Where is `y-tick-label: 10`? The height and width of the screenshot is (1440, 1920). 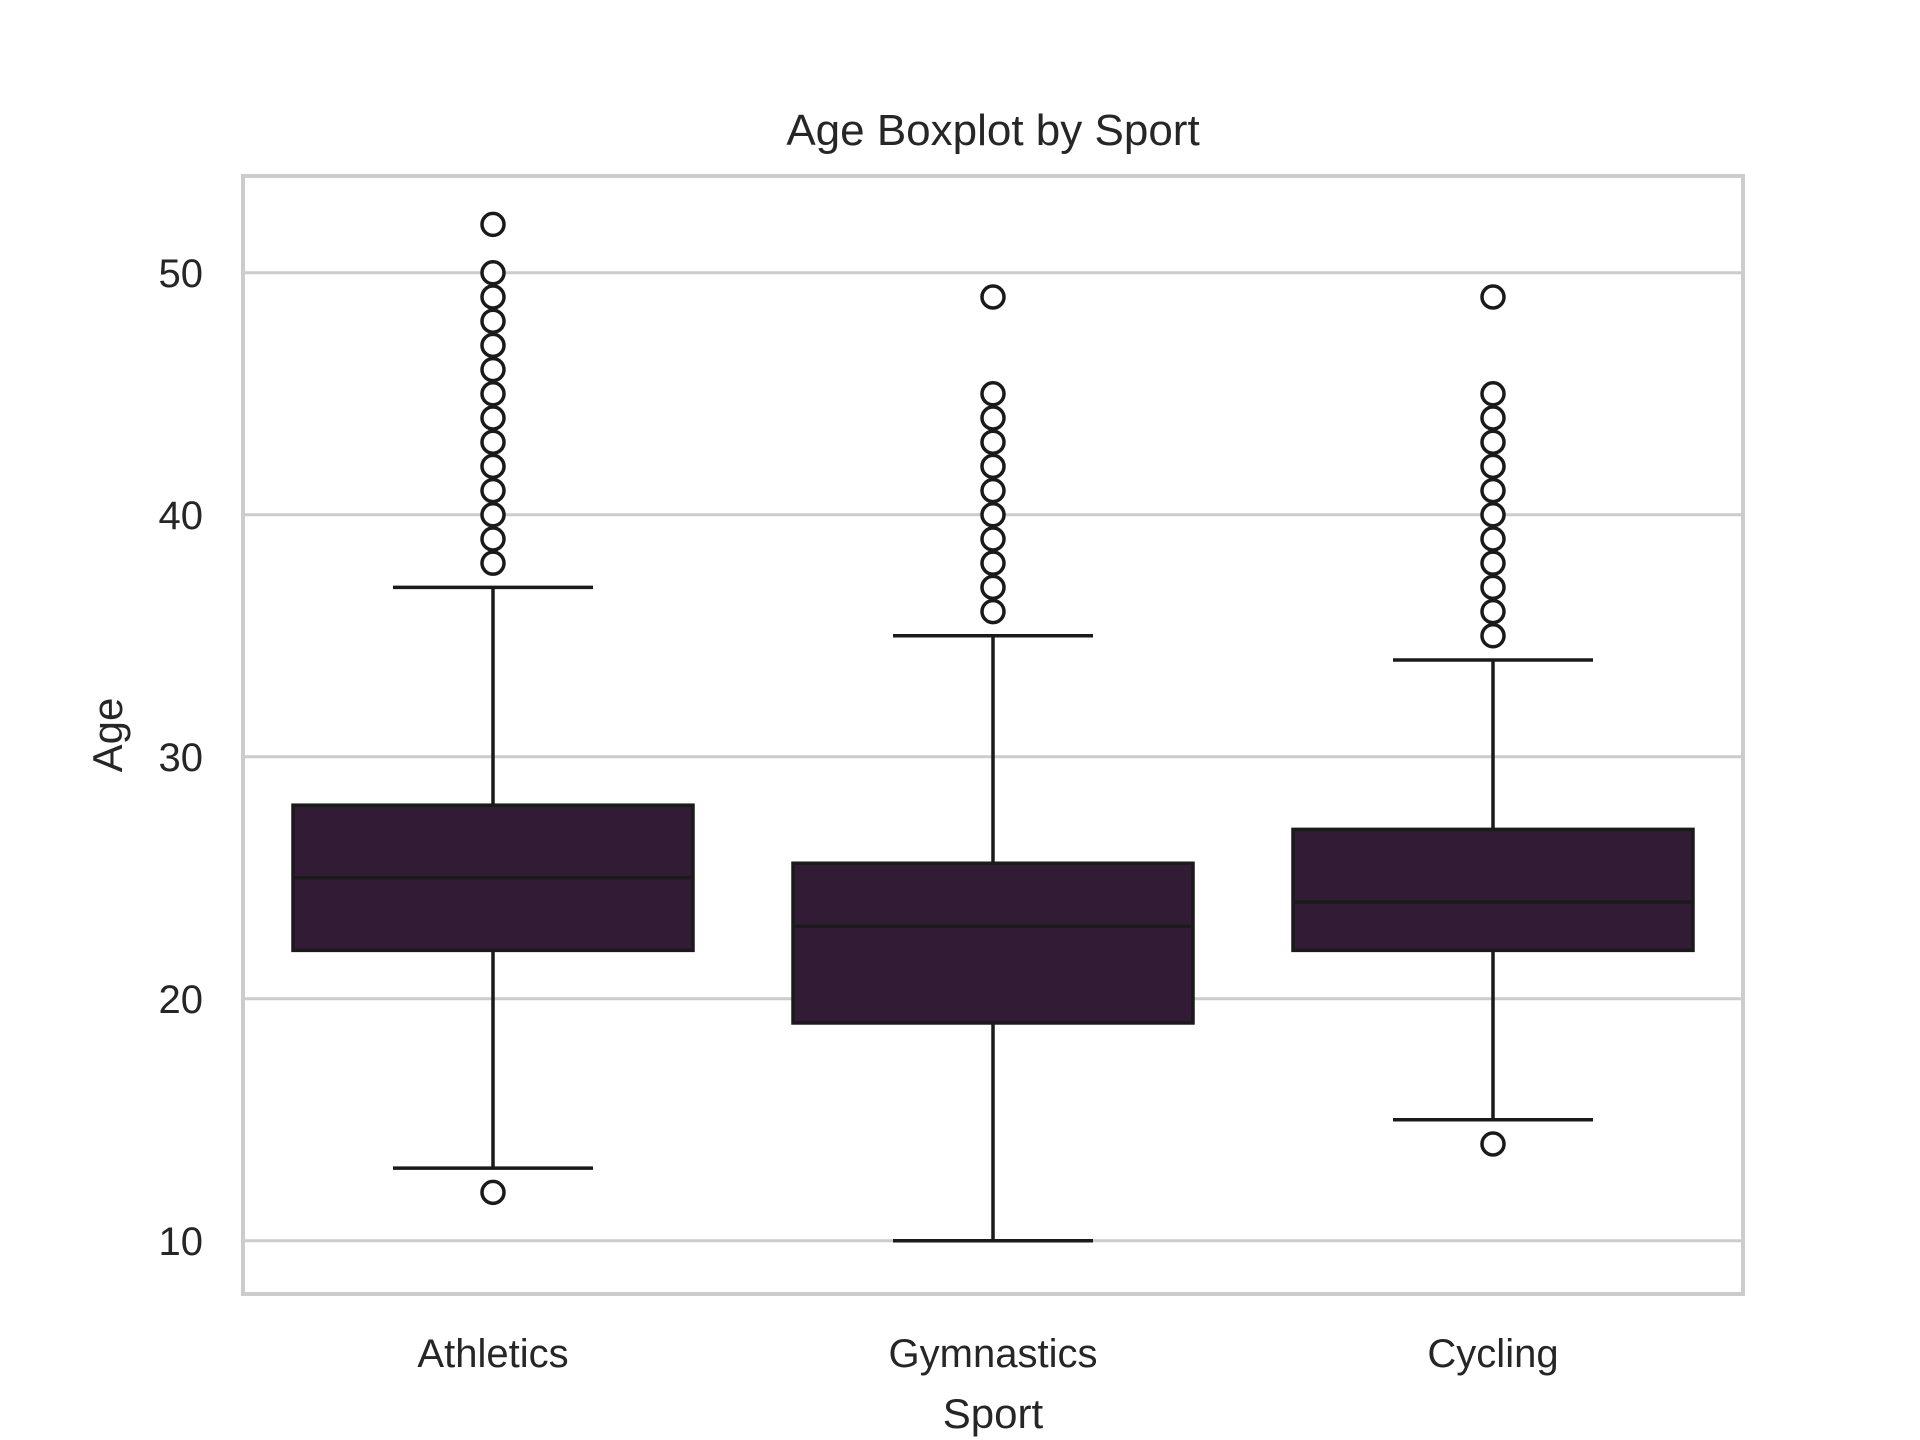
y-tick-label: 10 is located at coordinates (181, 1242).